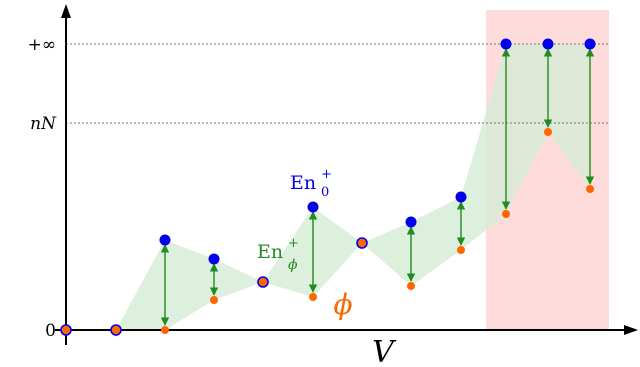  What do you see at coordinates (50, 331) in the screenshot?
I see `y-label-zero: 0` at bounding box center [50, 331].